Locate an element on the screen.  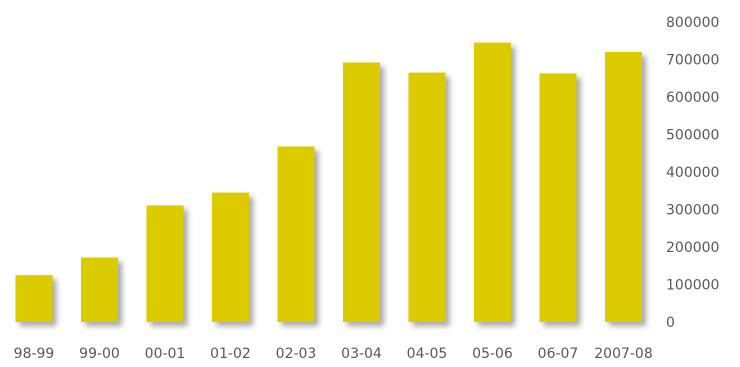
x-tick-label: 00-01 is located at coordinates (165, 354).